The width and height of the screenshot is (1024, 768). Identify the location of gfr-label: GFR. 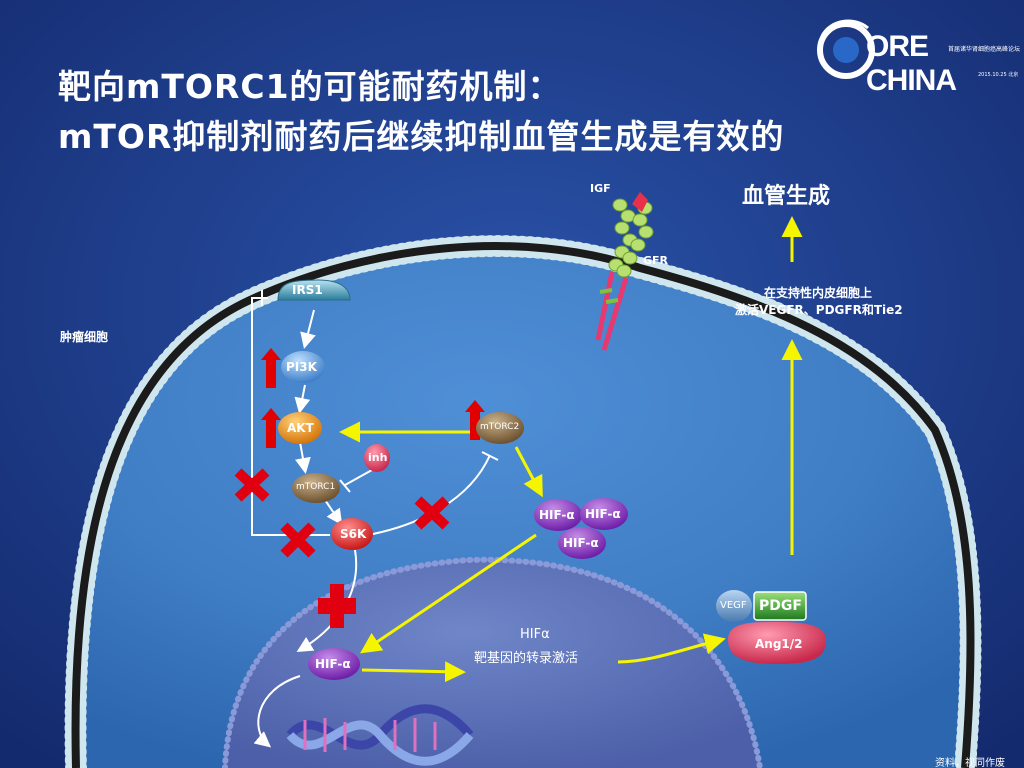
(656, 260).